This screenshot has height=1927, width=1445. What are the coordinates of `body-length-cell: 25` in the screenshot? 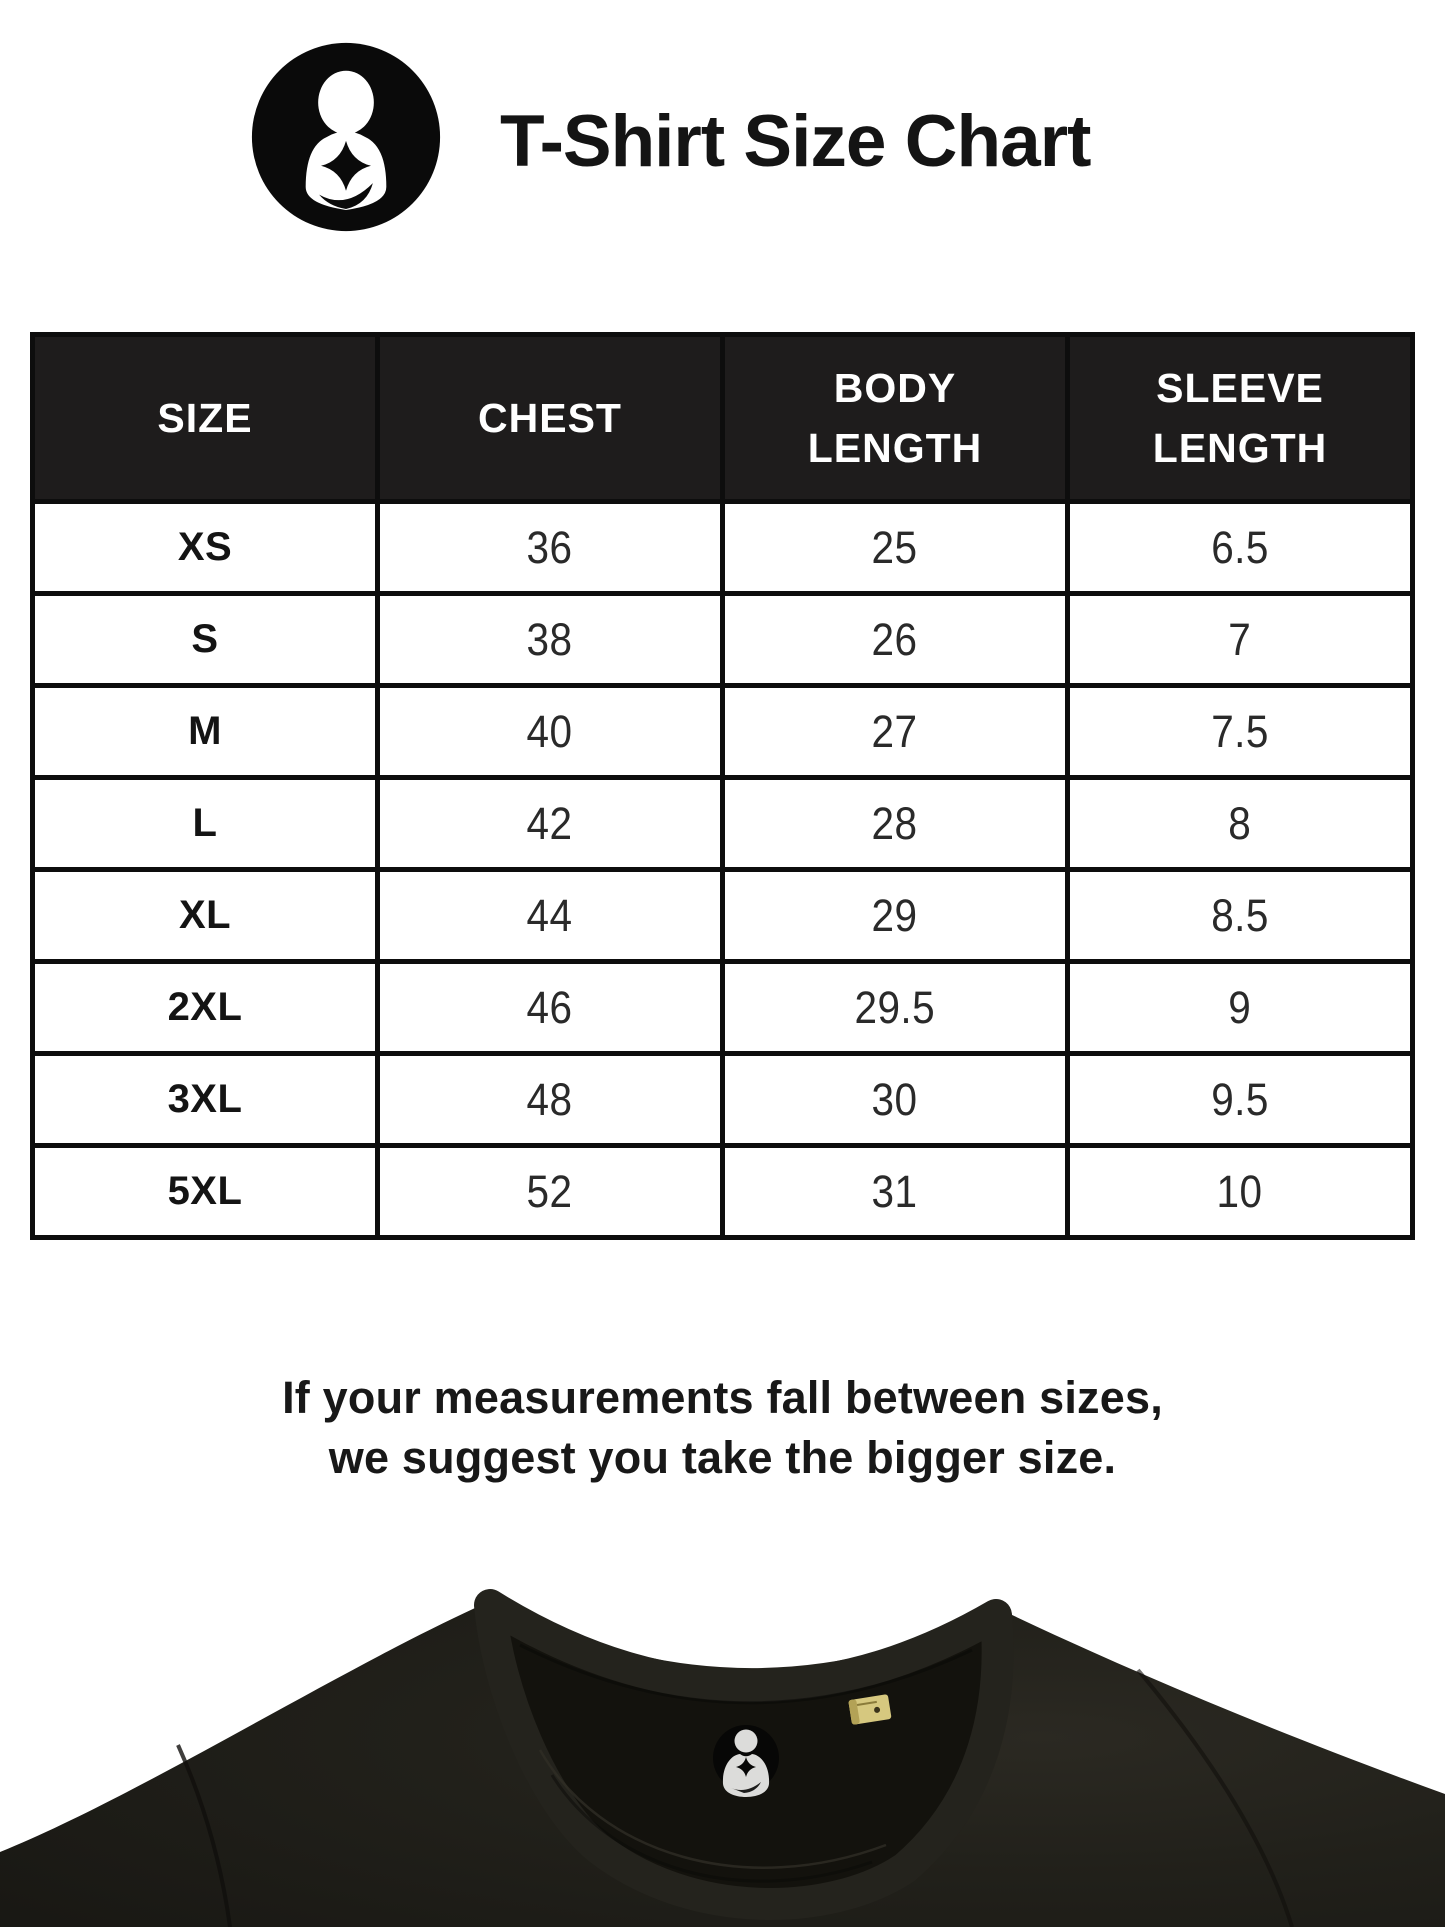 It's located at (895, 547).